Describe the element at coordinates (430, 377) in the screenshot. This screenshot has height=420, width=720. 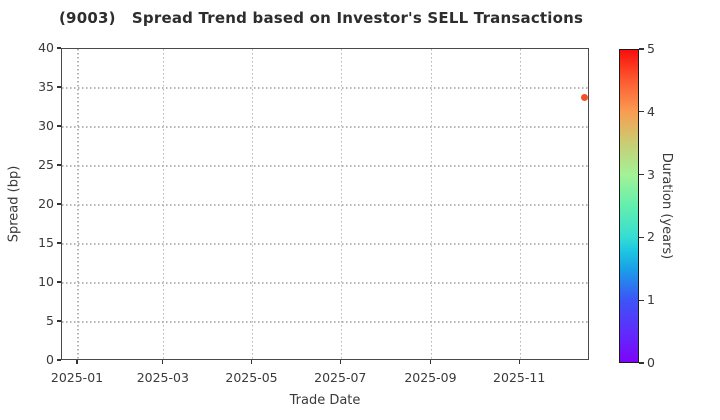
I see `x-tick-label: 2025-09` at that location.